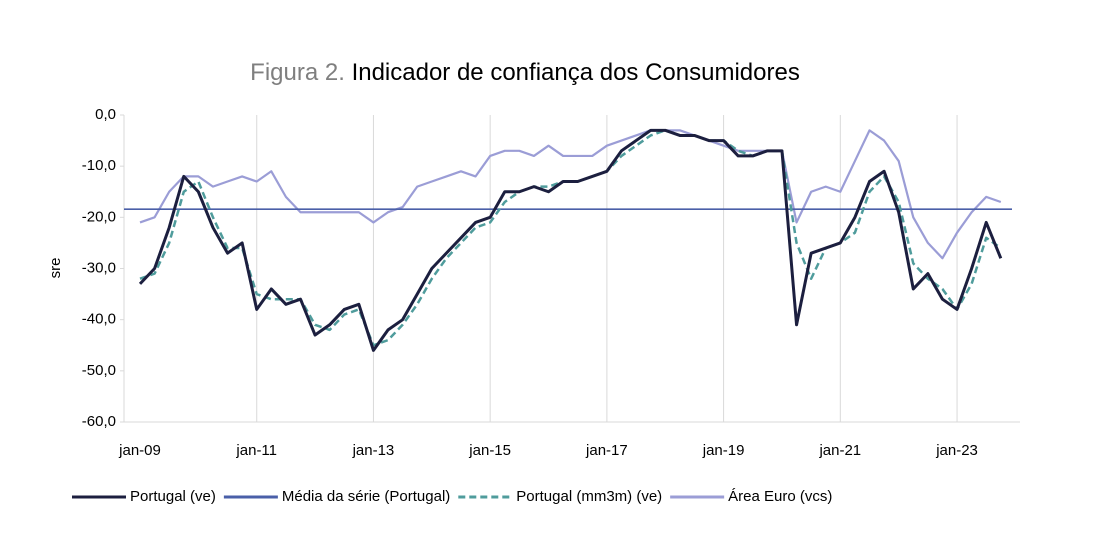  What do you see at coordinates (723, 450) in the screenshot?
I see `x-tick-label: jan-19` at bounding box center [723, 450].